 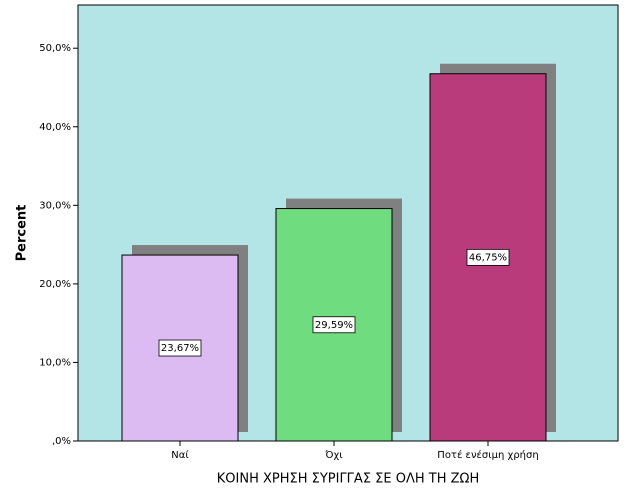 What do you see at coordinates (348, 479) in the screenshot?
I see `x-axis-title: ΚΟΙΝΗ ΧΡΗΣΗ ΣΥΡΙΓΓΑΣ ΣΕ ΟΛΗ ΤΗ ΖΩΗ` at bounding box center [348, 479].